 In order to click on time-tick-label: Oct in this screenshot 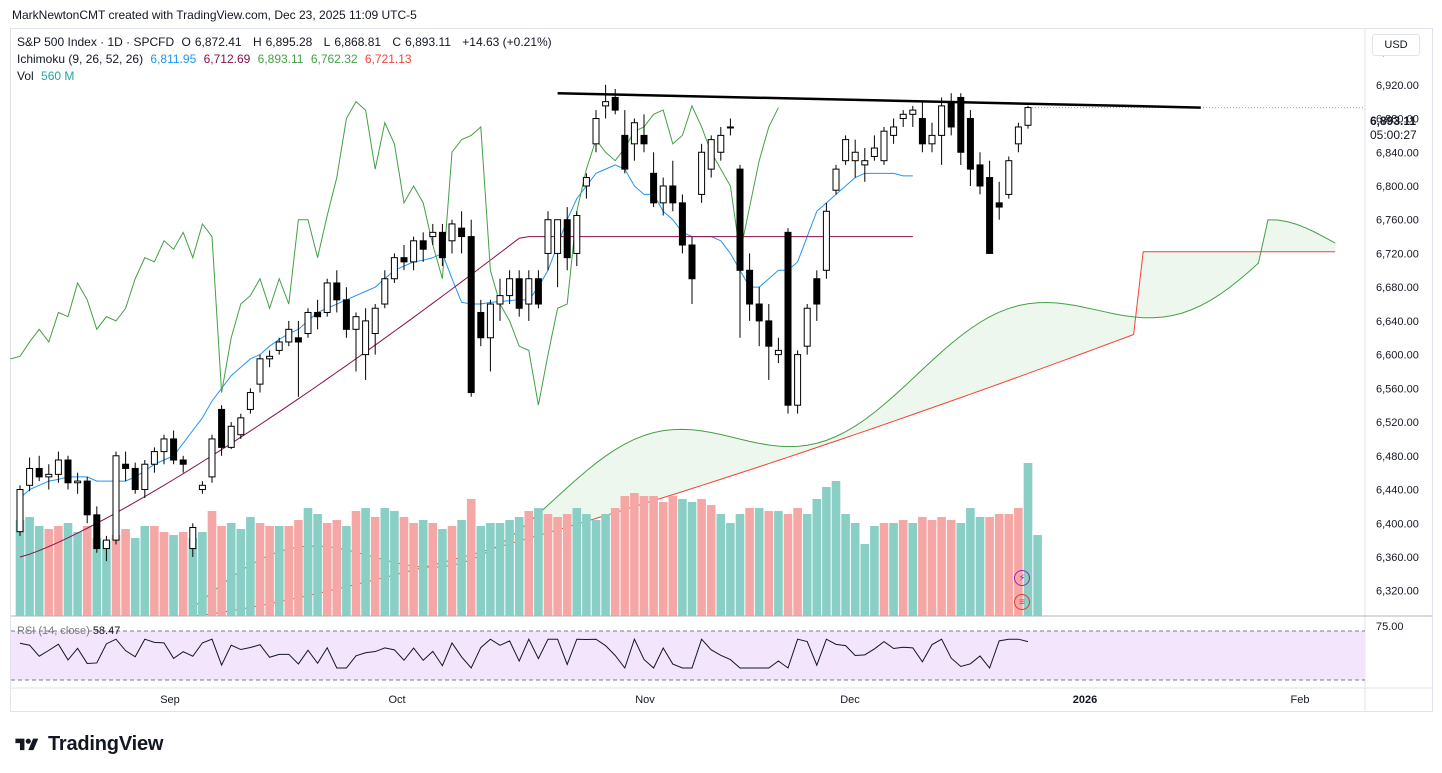, I will do `click(396, 700)`.